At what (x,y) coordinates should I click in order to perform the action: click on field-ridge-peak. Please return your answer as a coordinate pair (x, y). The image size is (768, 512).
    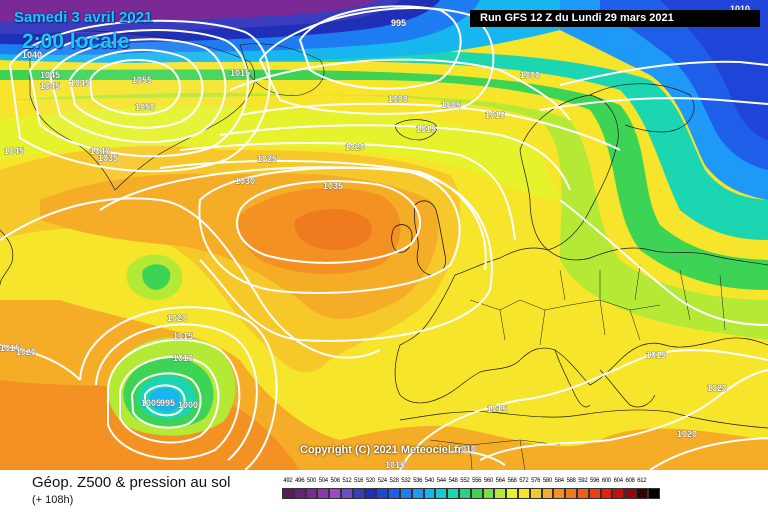
    Looking at the image, I should click on (333, 229).